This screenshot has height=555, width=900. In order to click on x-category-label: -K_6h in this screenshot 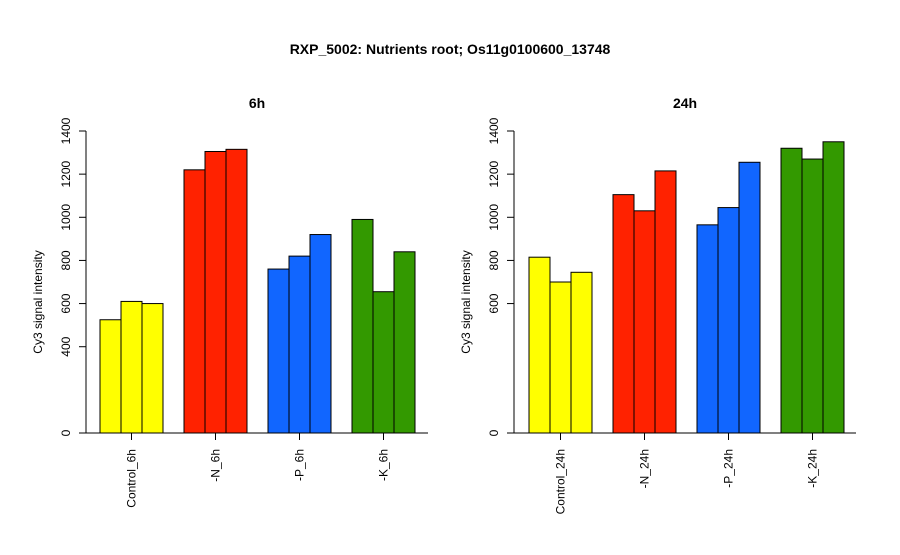, I will do `click(384, 465)`.